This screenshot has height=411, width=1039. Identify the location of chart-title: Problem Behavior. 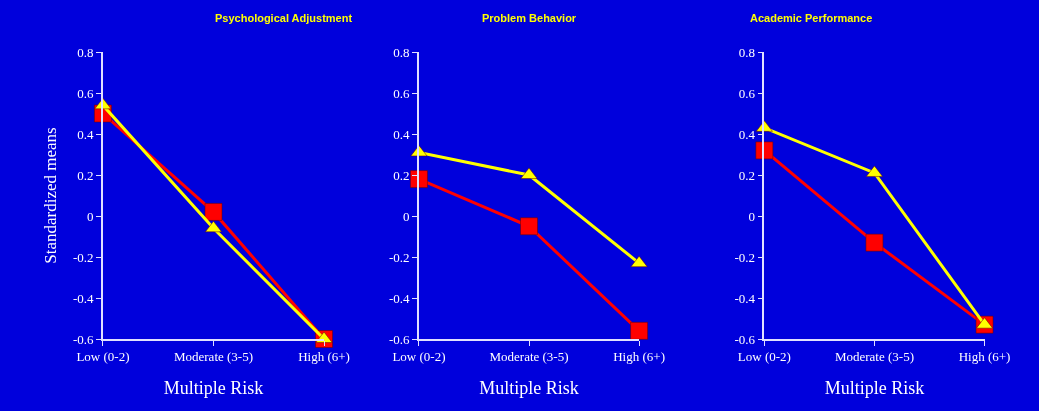
(529, 18).